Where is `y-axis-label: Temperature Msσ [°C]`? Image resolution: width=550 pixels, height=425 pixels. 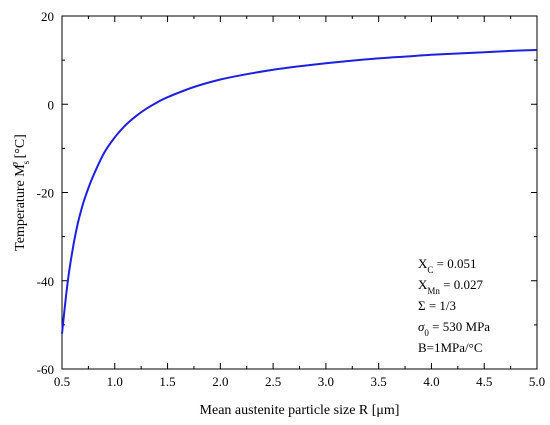 y-axis-label: Temperature Msσ [°C] is located at coordinates (20, 192).